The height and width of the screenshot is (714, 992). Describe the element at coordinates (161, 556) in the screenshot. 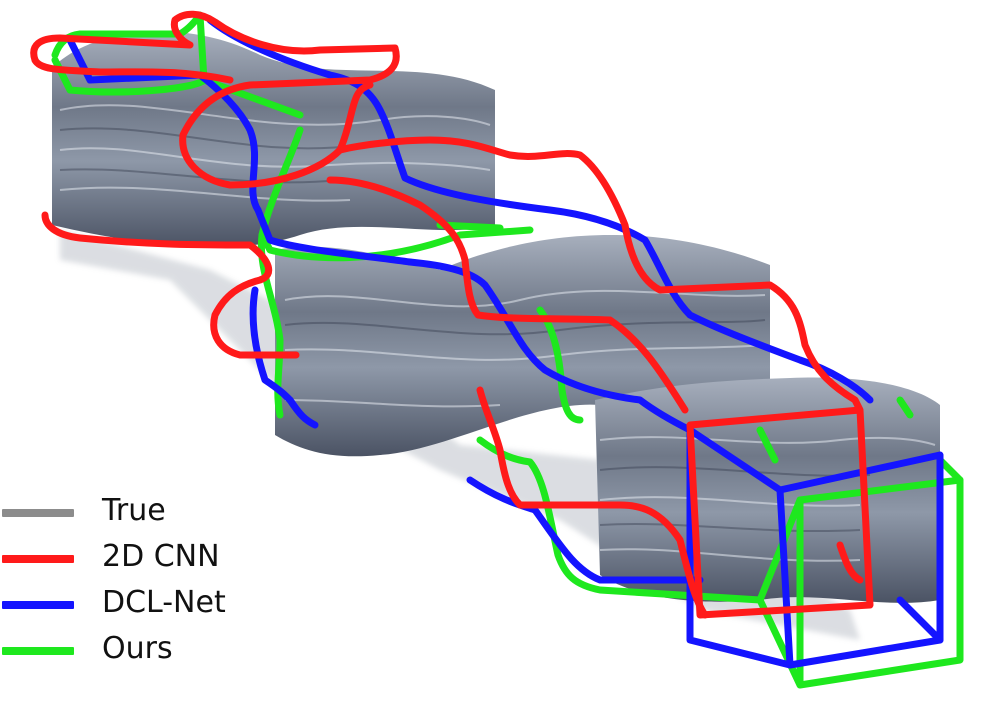

I see `legend-label-2d-cnn: 2D CNN` at that location.